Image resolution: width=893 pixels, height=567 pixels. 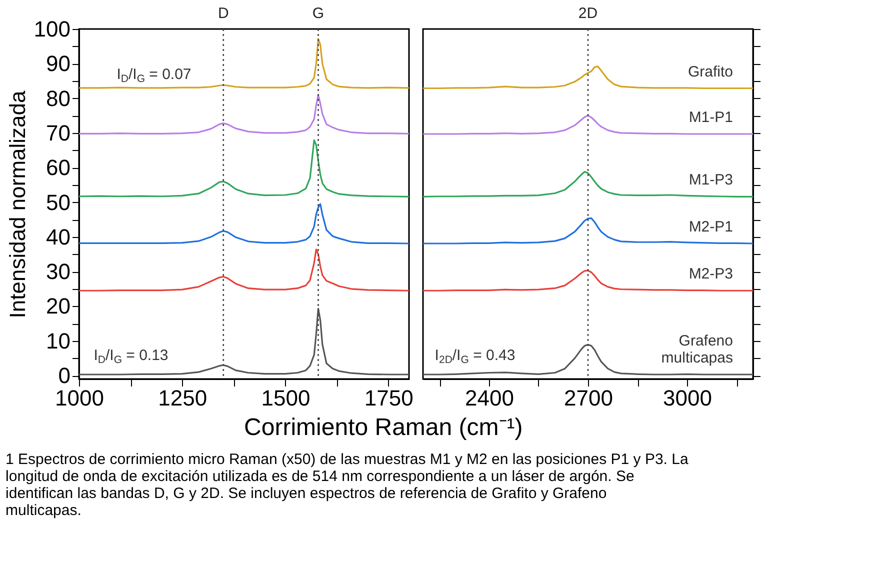 I want to click on x-tick-label: 3000, so click(x=687, y=398).